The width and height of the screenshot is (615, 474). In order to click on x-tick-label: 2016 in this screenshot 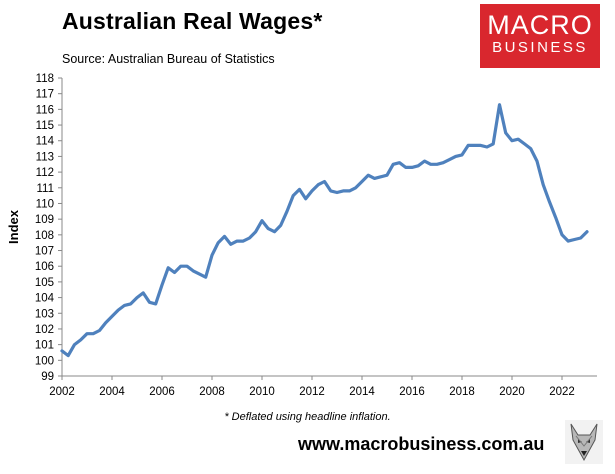, I will do `click(412, 392)`.